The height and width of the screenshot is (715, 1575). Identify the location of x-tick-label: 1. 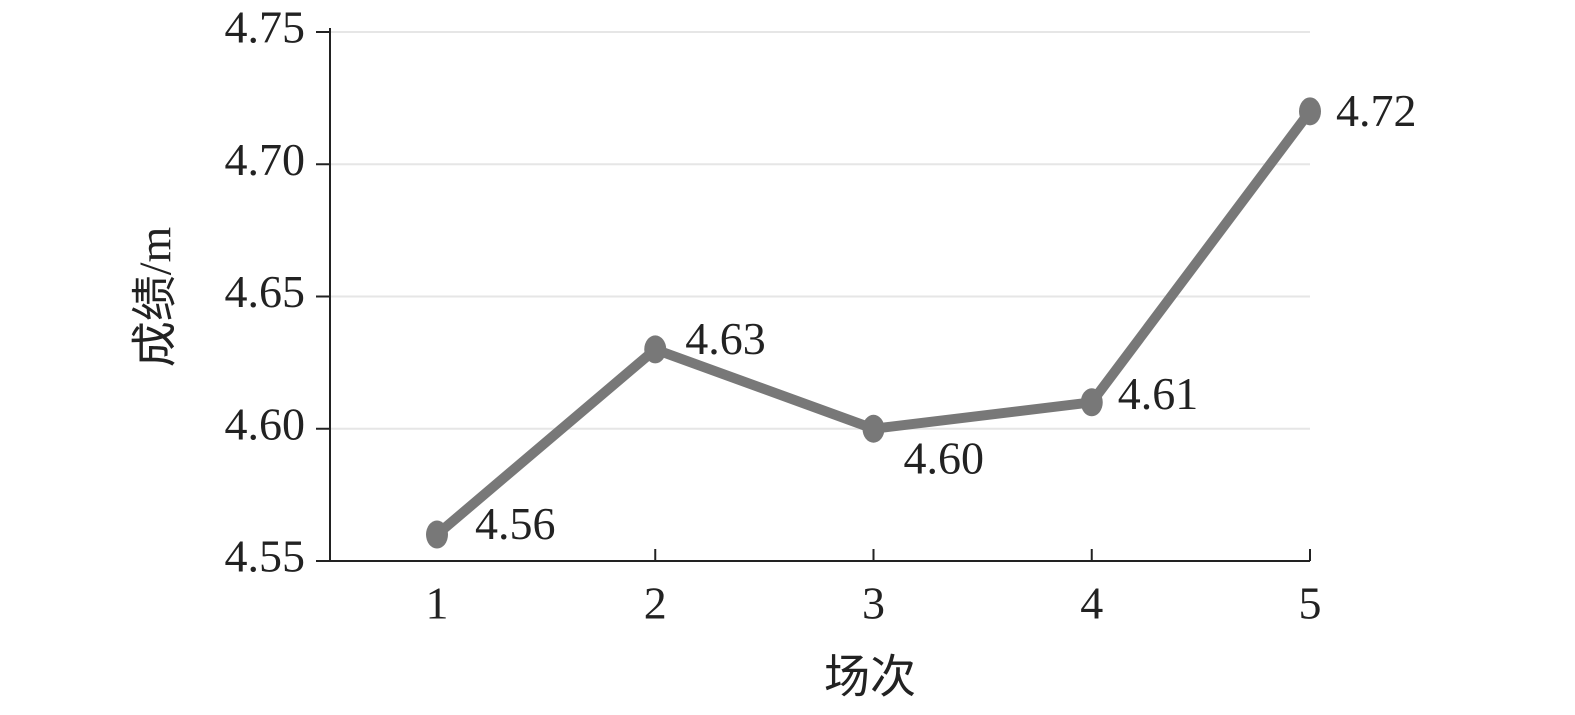
(437, 603).